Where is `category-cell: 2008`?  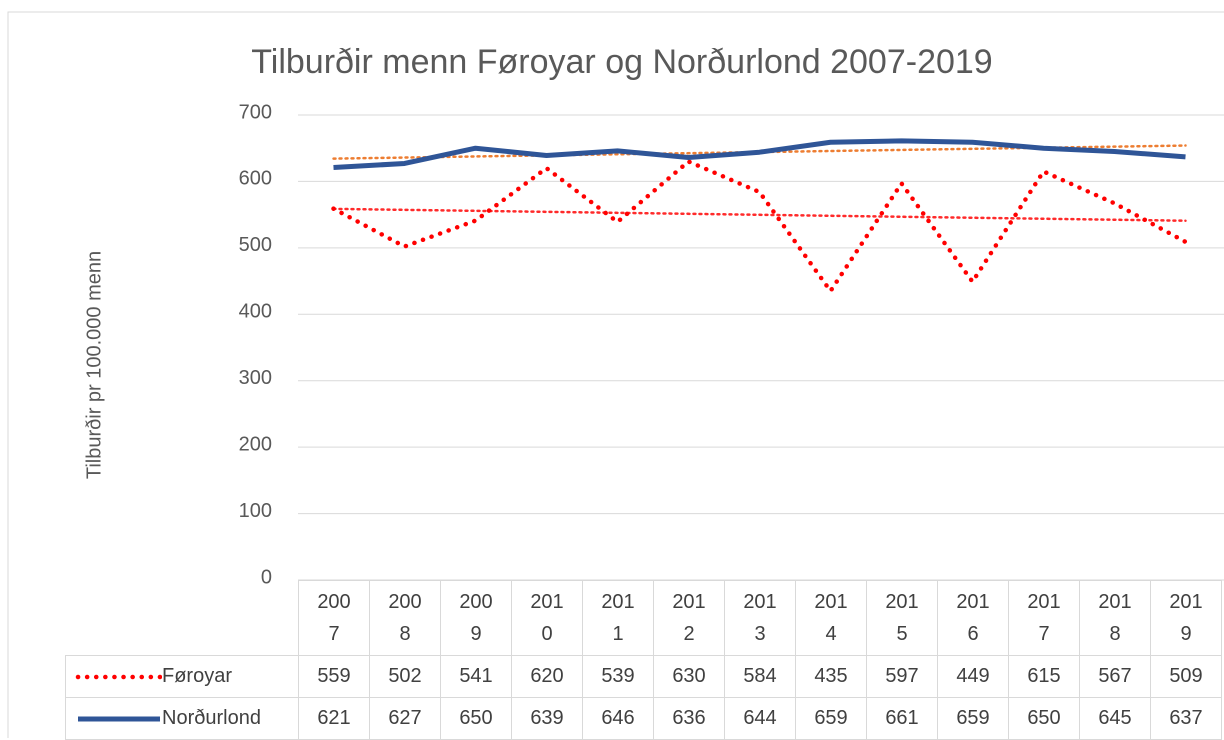
category-cell: 2008 is located at coordinates (405, 618).